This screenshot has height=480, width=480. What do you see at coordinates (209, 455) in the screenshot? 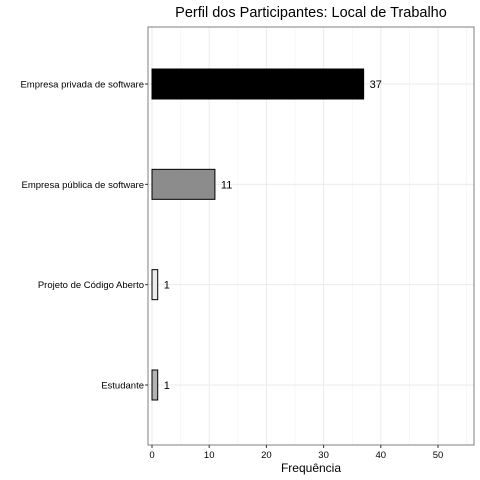
I see `x-tick-label: 10` at bounding box center [209, 455].